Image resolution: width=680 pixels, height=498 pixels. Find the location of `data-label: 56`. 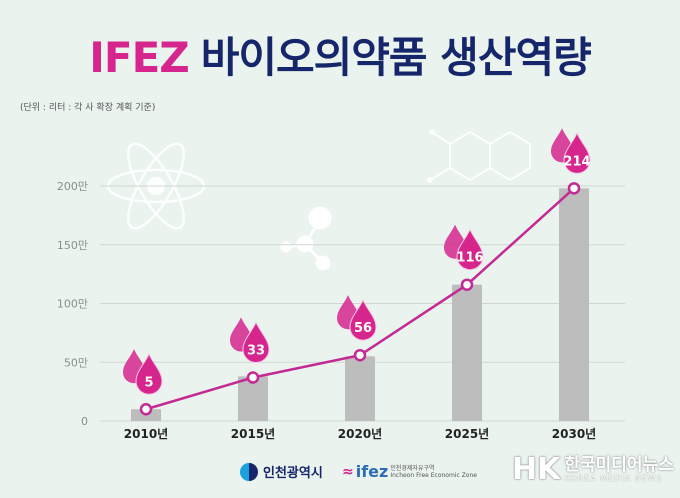

data-label: 56 is located at coordinates (363, 328).